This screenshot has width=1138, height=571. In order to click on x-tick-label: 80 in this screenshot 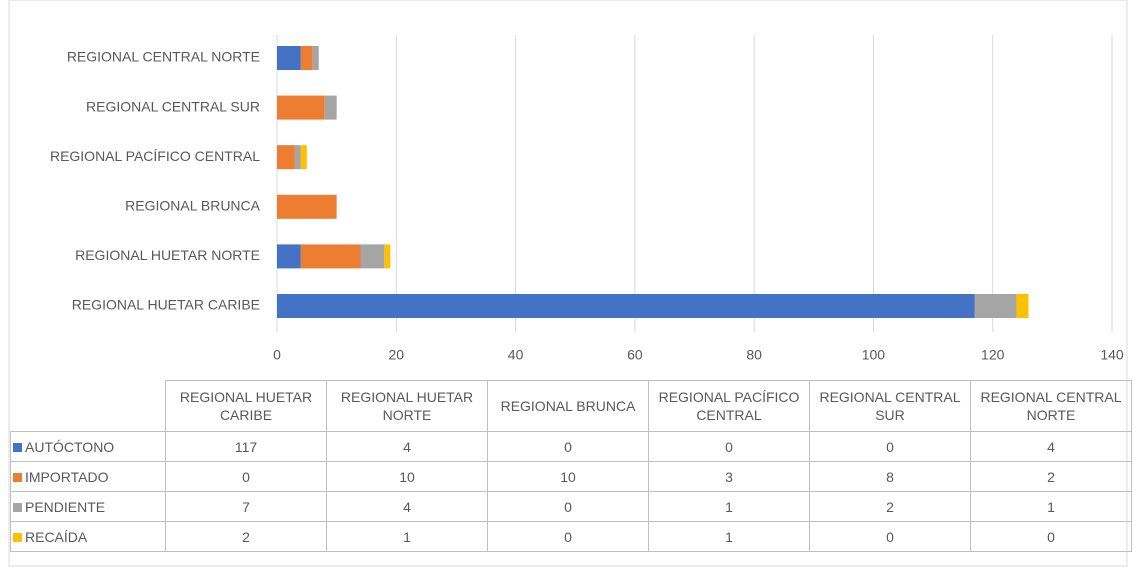, I will do `click(754, 355)`.